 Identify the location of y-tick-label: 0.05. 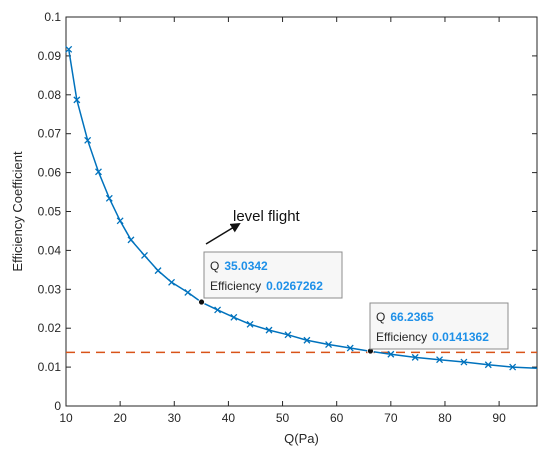
(50, 212).